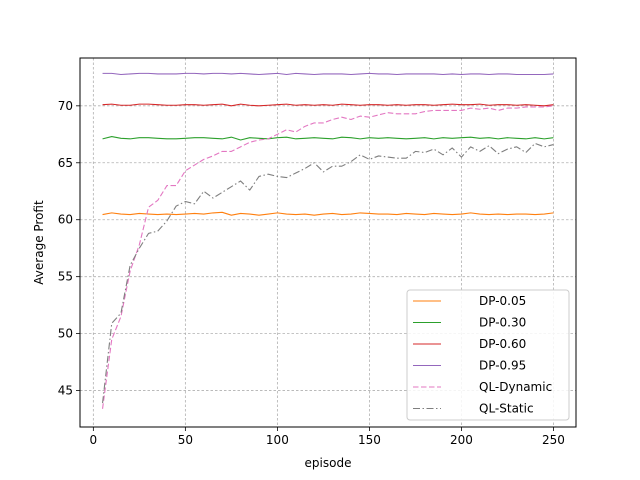  Describe the element at coordinates (369, 440) in the screenshot. I see `x-tick-label: 150` at that location.